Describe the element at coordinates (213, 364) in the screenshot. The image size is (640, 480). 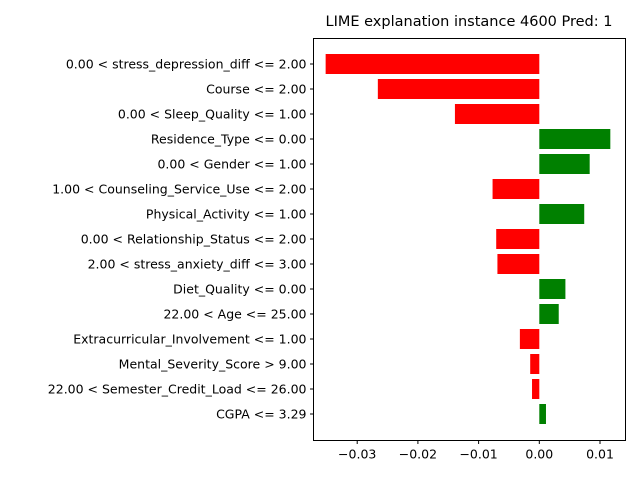
I see `y-tick-label: Mental_Severity_Score > 9.00` at that location.